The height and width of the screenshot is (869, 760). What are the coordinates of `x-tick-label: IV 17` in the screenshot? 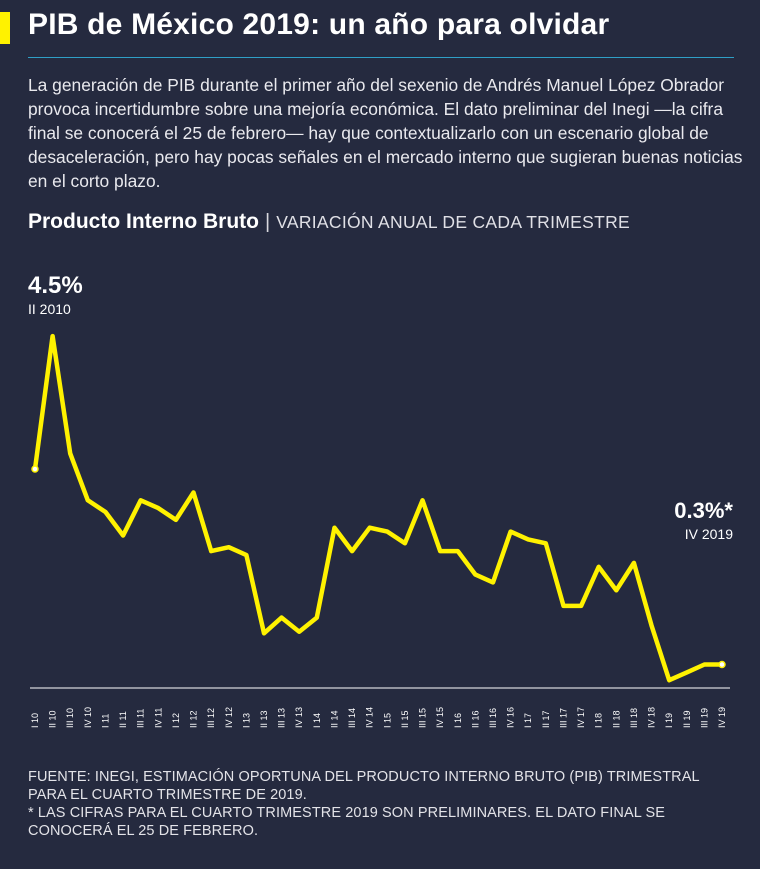 It's located at (581, 717).